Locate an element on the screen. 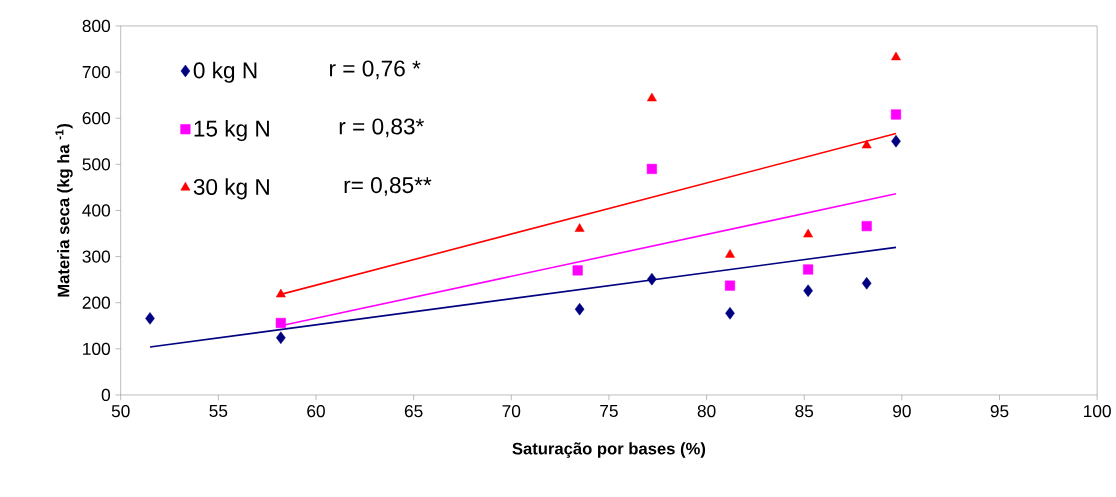 The width and height of the screenshot is (1116, 497). annotation: r= 0,85** is located at coordinates (388, 186).